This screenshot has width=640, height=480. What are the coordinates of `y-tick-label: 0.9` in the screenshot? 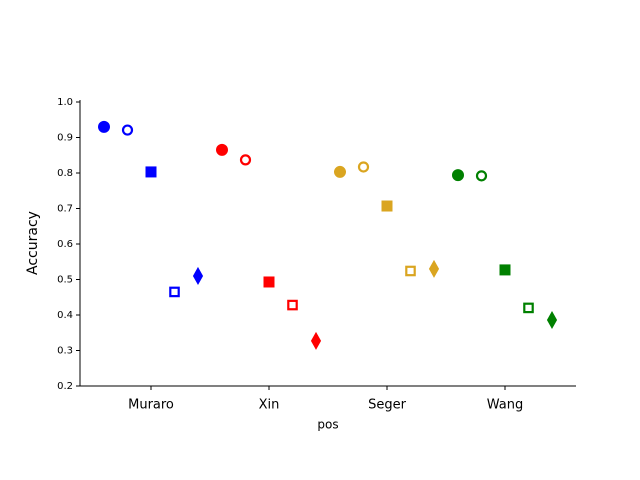 It's located at (65, 138).